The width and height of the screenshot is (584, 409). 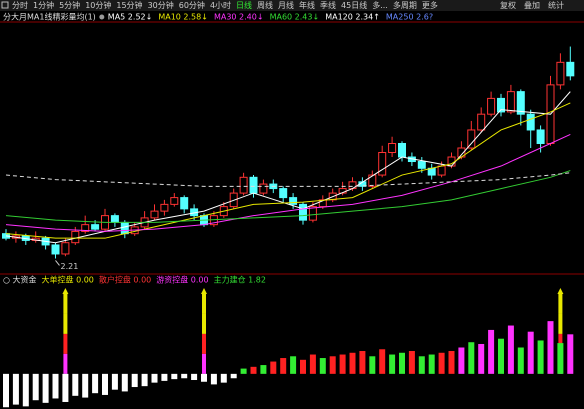 I want to click on low-label: 2.21, so click(x=70, y=266).